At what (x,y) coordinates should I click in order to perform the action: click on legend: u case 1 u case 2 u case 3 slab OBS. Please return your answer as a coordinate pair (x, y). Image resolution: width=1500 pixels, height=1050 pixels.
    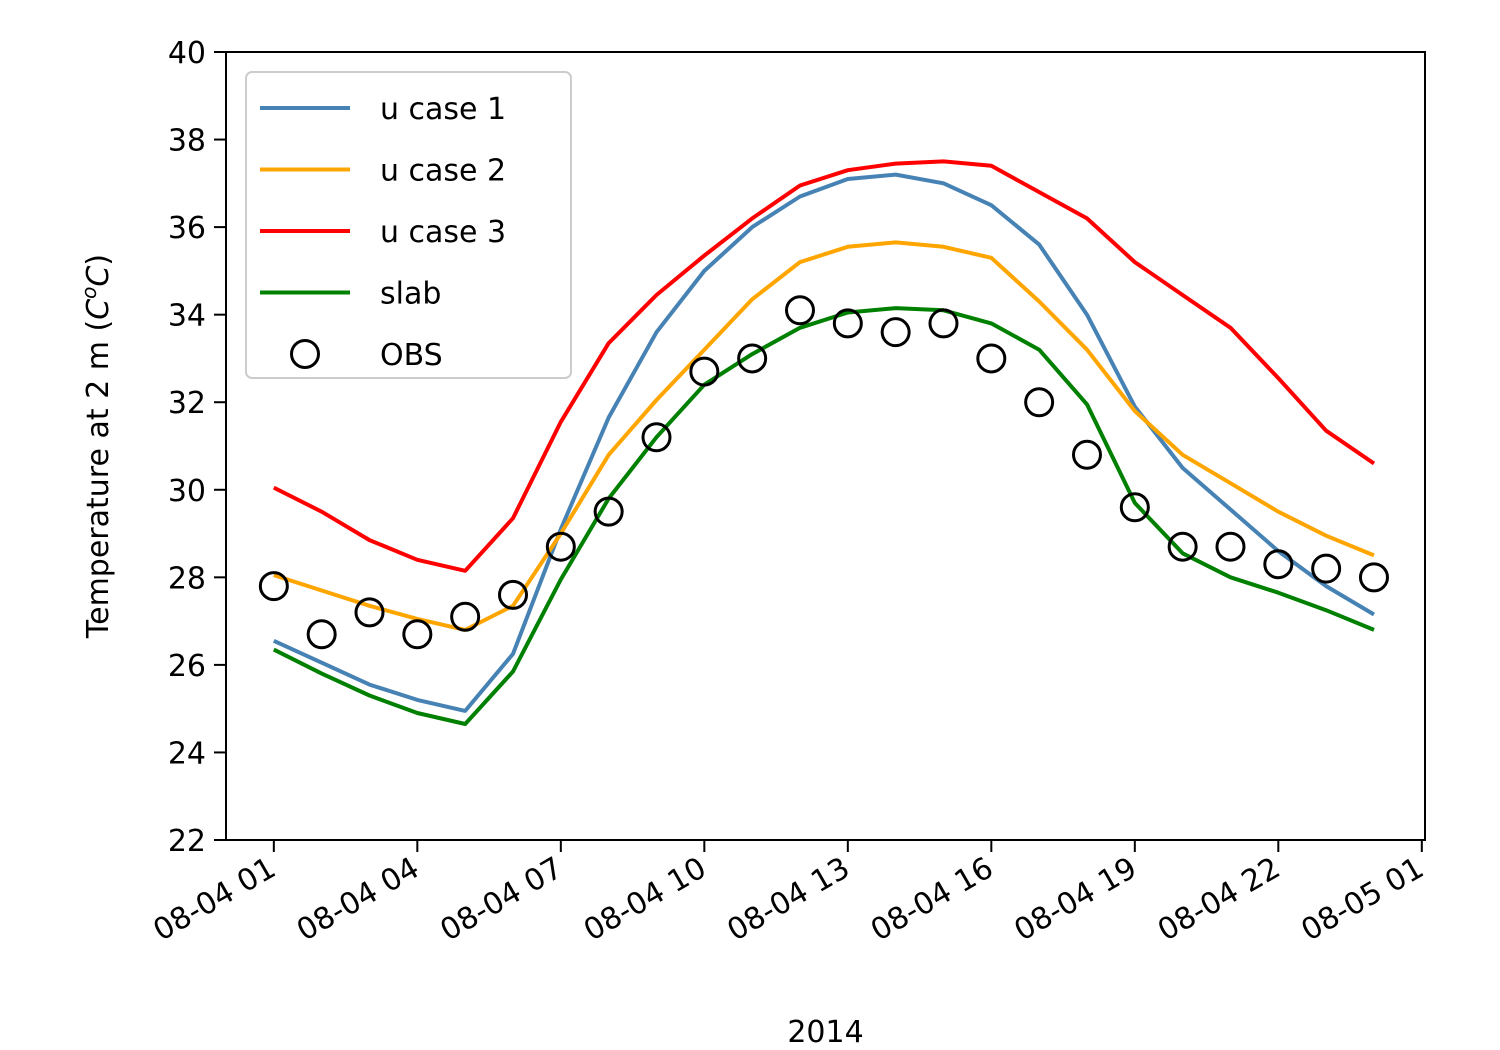
    Looking at the image, I should click on (408, 225).